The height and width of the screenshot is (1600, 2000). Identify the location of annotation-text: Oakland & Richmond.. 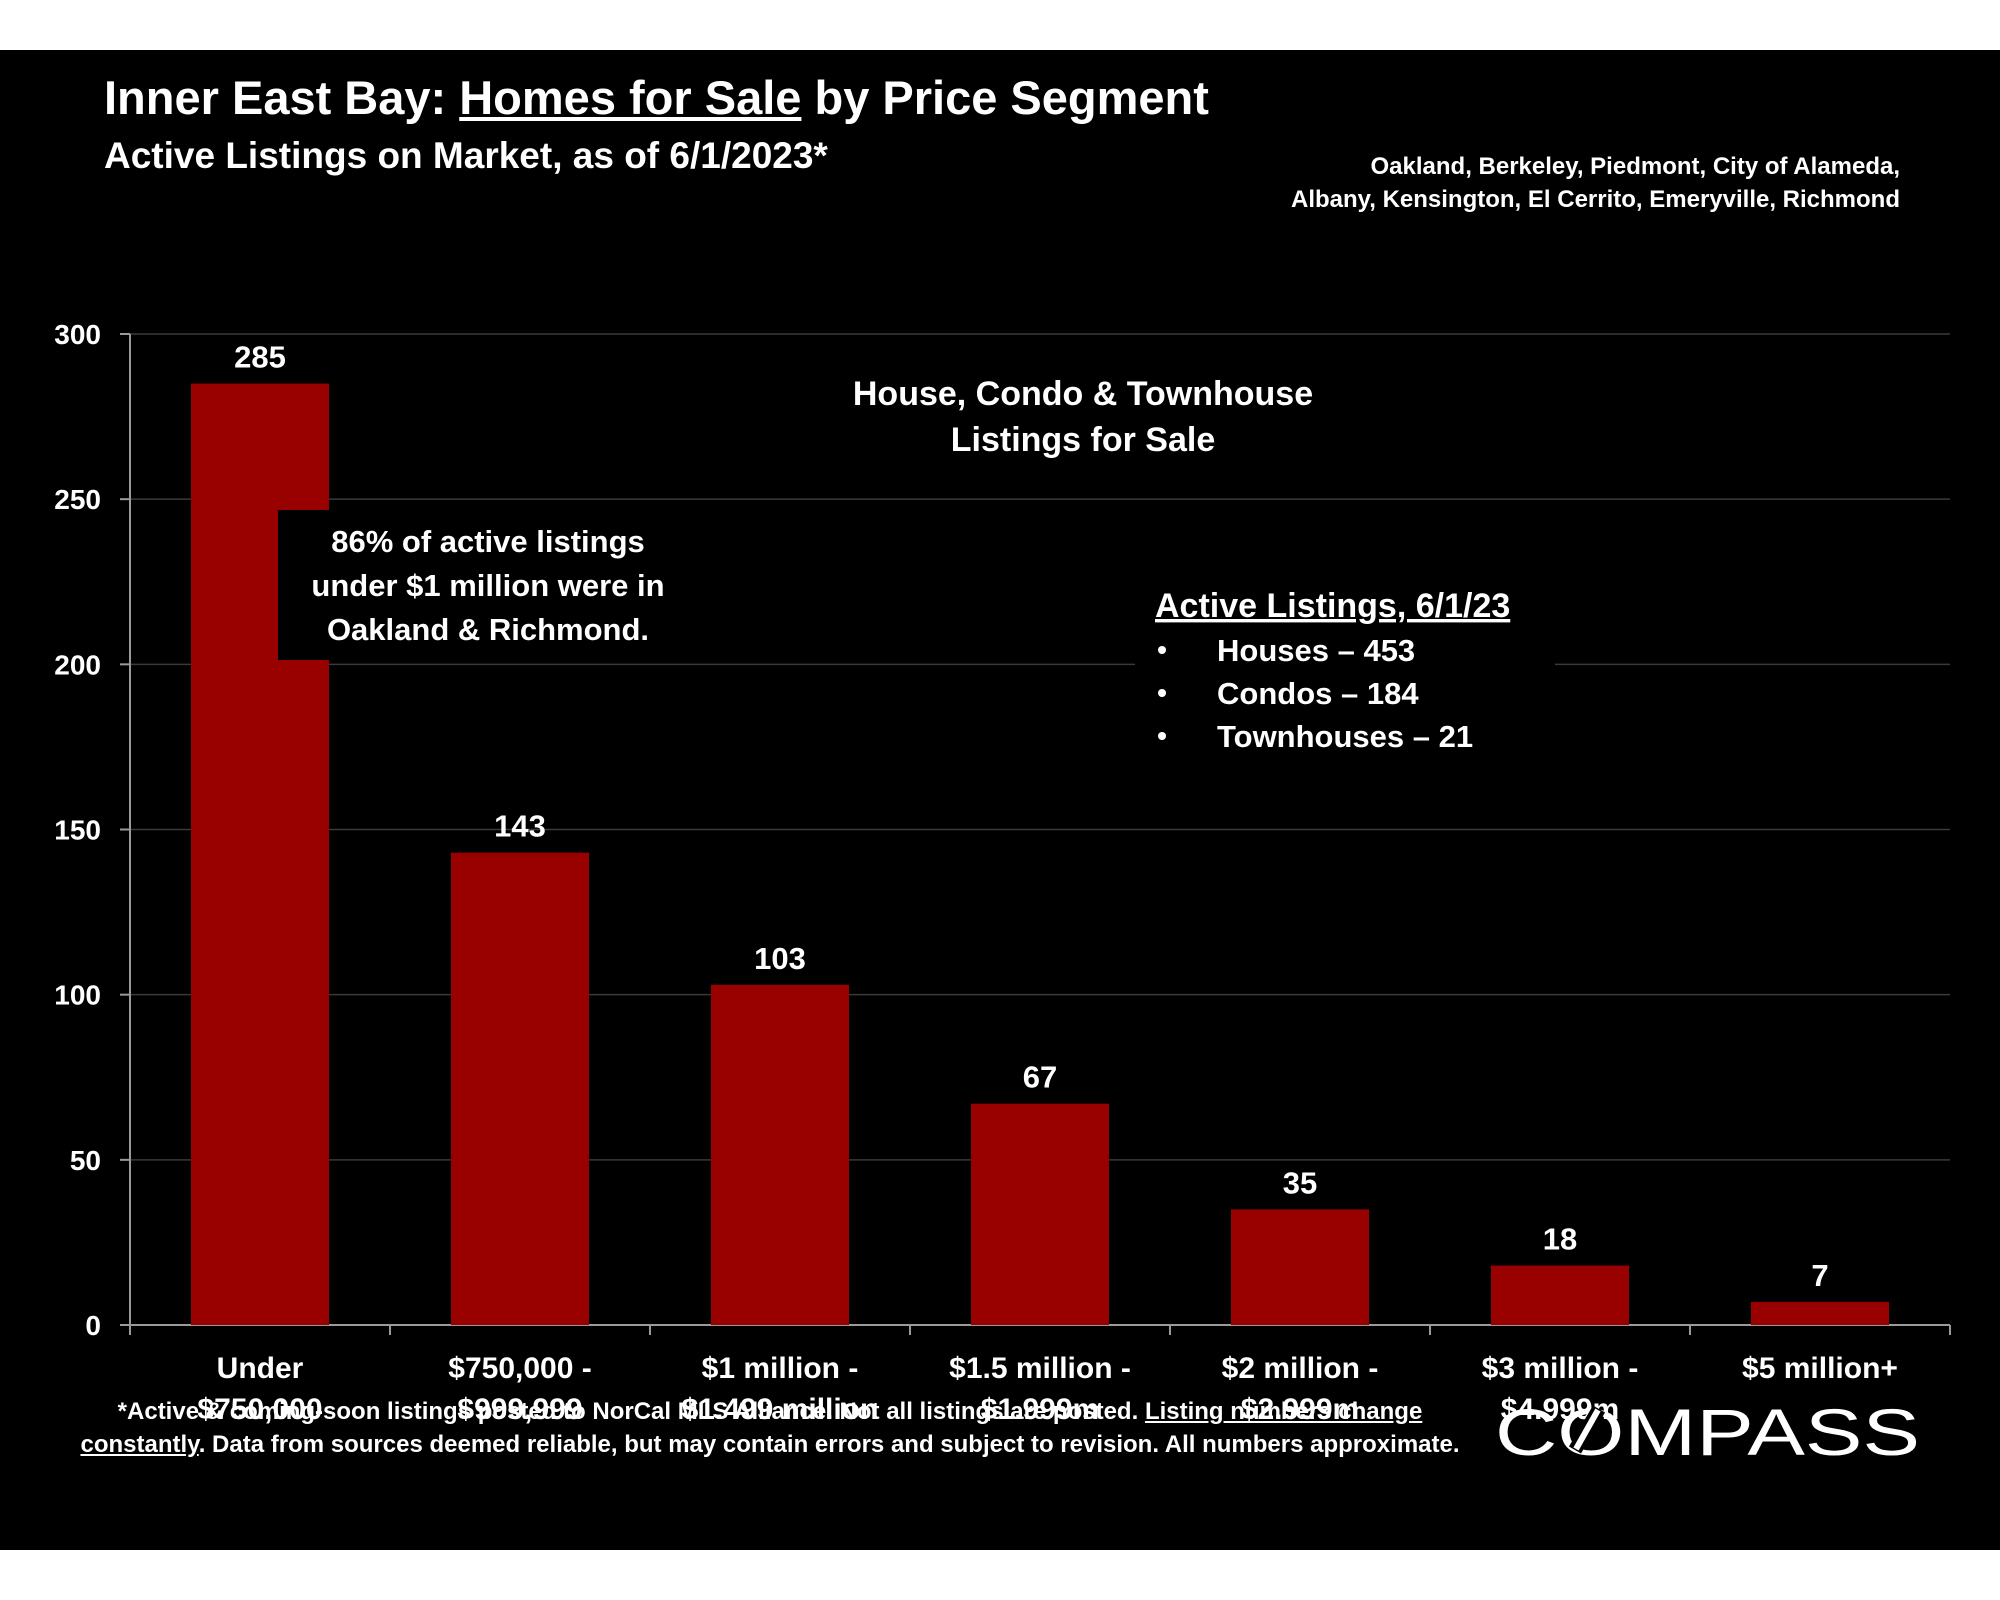
(488, 629).